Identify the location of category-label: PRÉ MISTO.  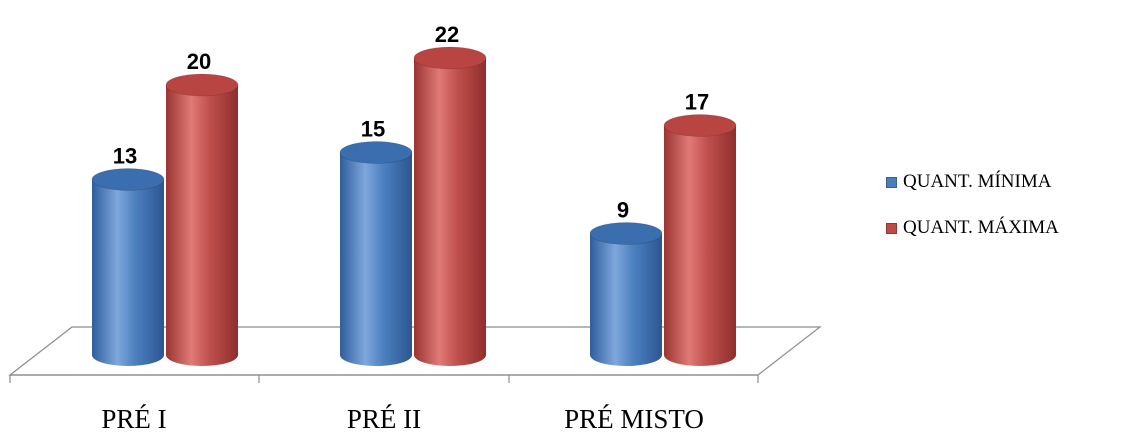
(634, 419).